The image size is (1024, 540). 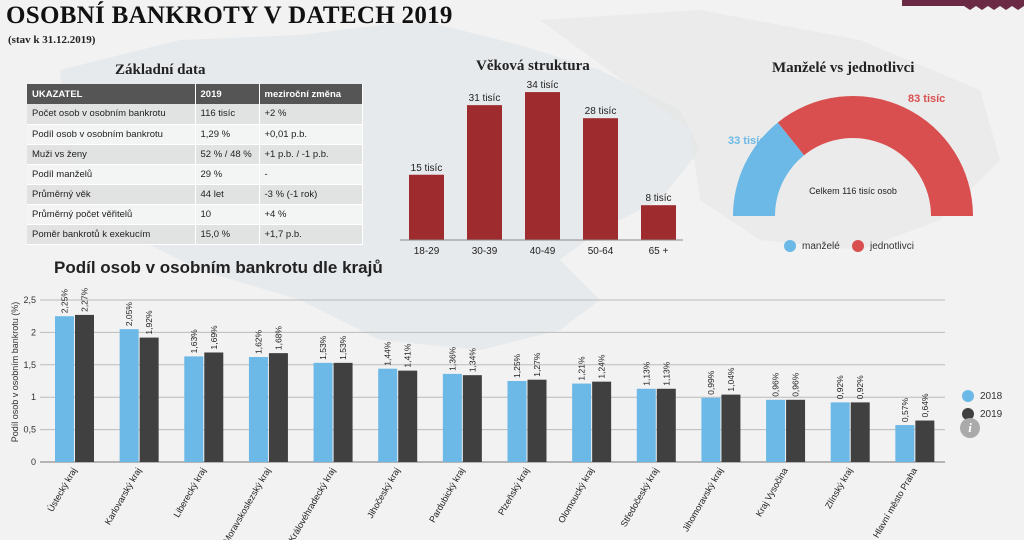 I want to click on table-cell: +0,01 p.b., so click(x=311, y=134).